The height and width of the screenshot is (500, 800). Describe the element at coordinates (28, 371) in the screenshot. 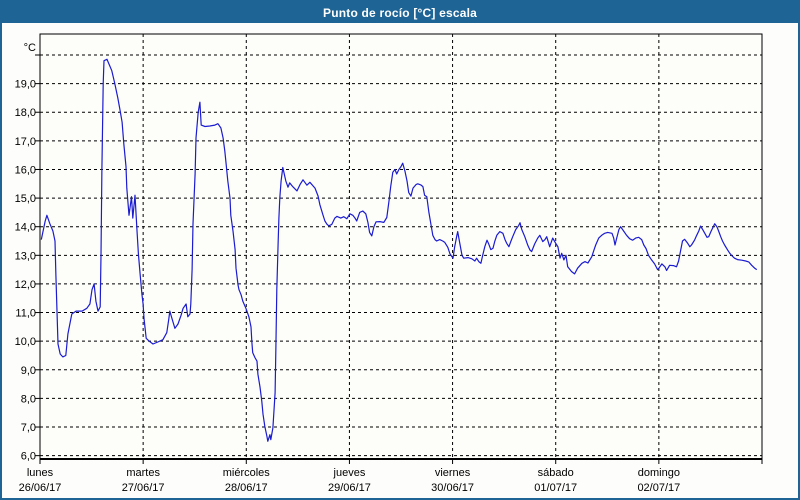

I see `y-tick-label: 9,0` at that location.